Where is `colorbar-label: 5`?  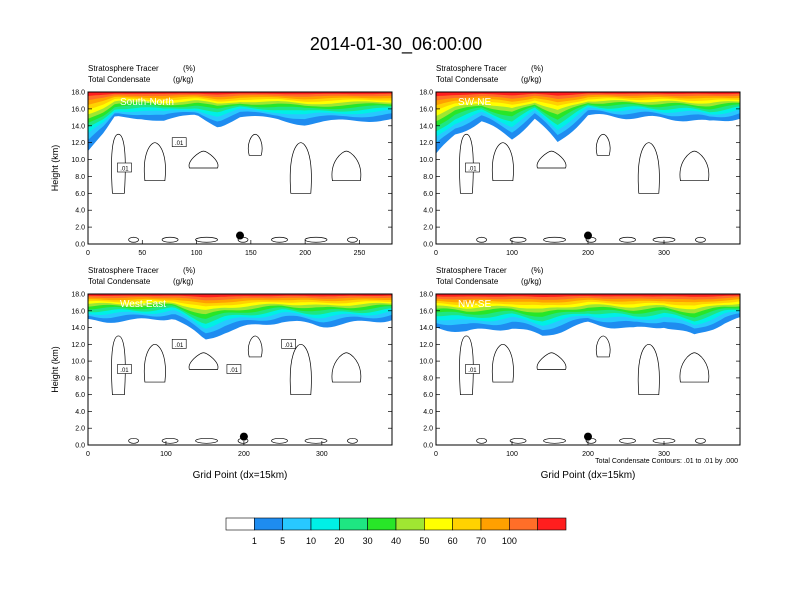 colorbar-label: 5 is located at coordinates (282, 541).